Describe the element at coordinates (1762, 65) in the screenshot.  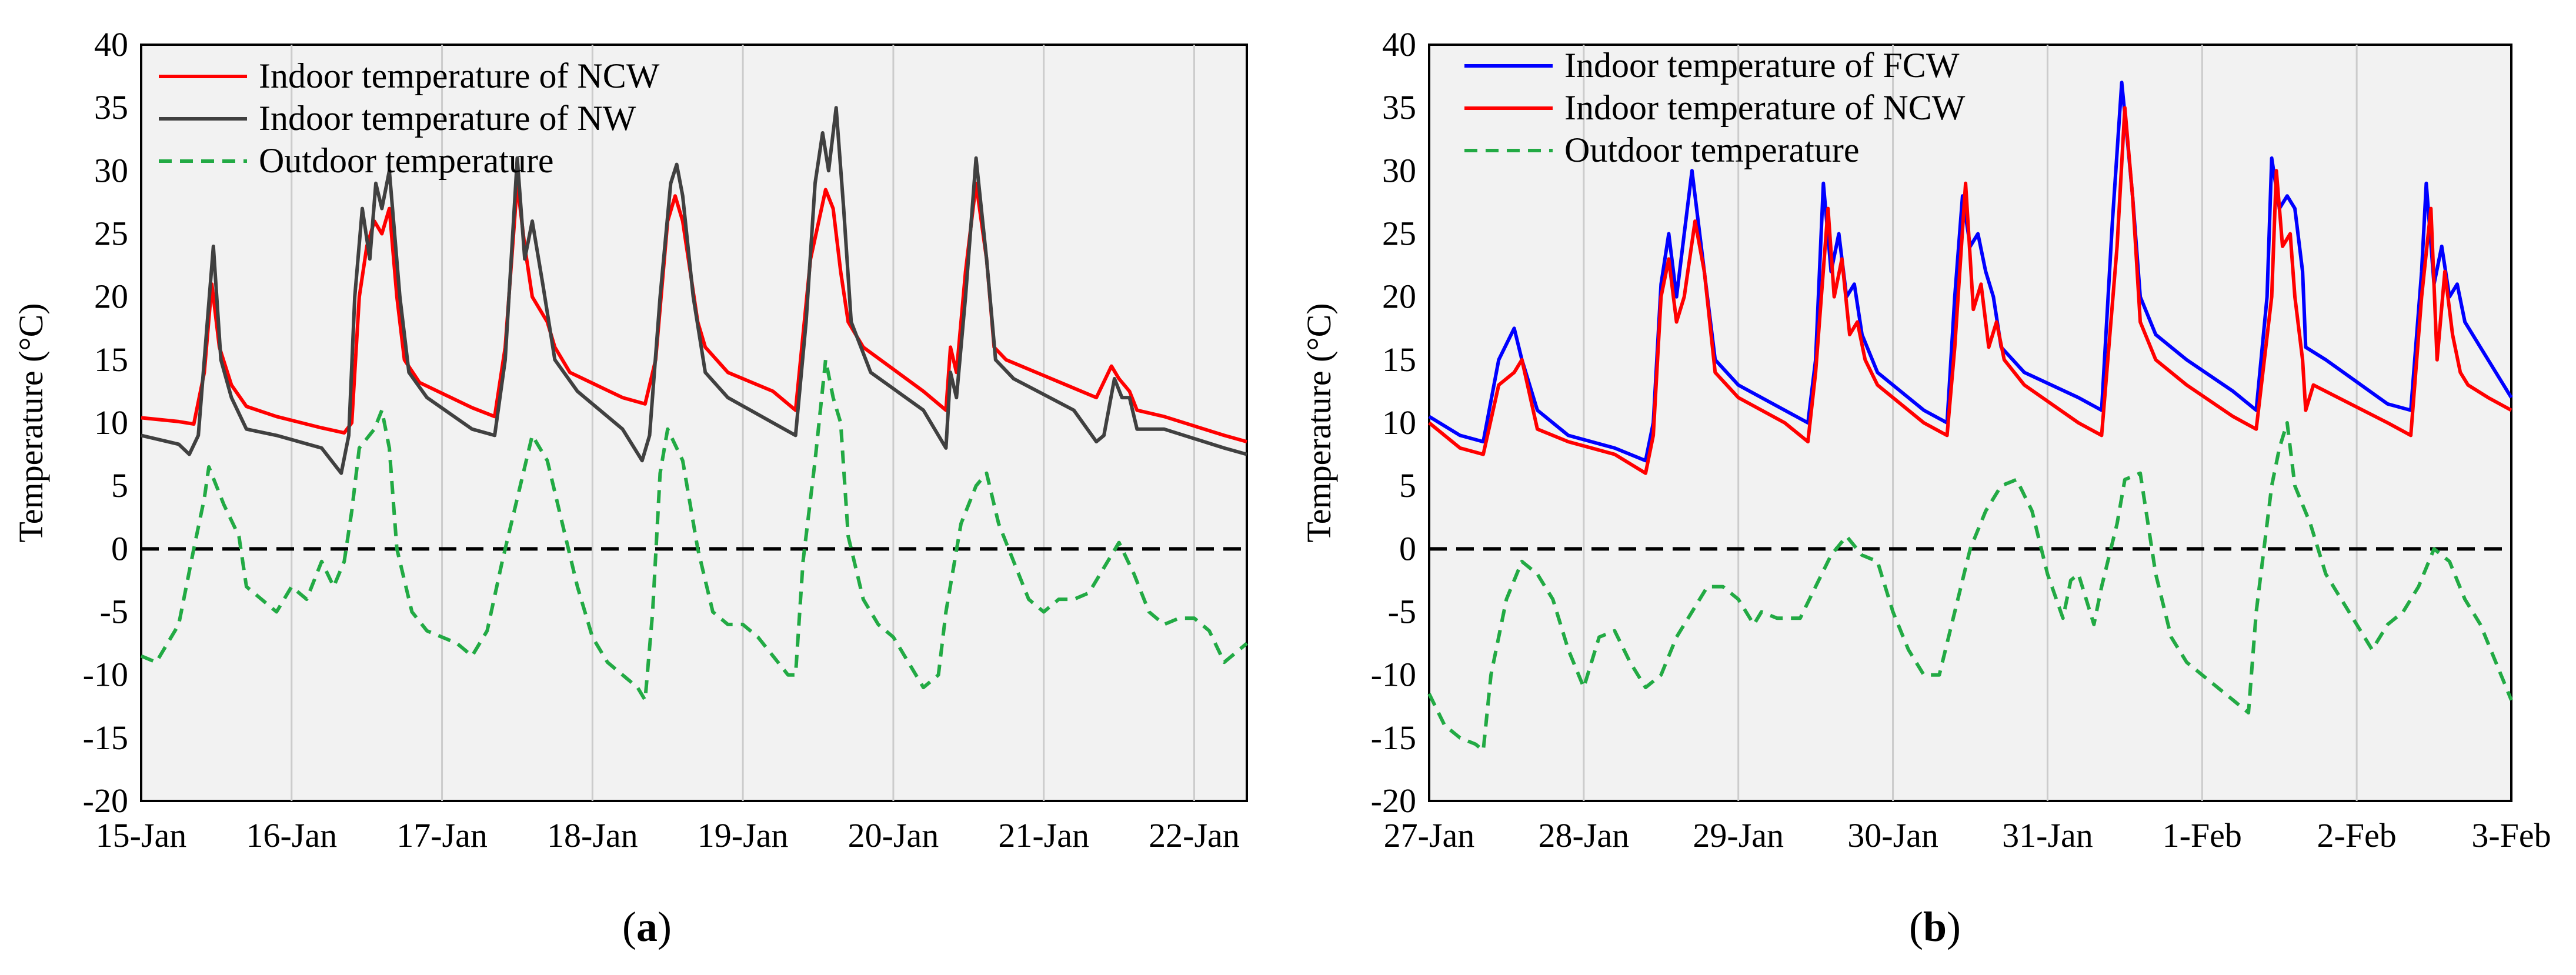
I see `legend-label: Indoor temperature of FCW` at that location.